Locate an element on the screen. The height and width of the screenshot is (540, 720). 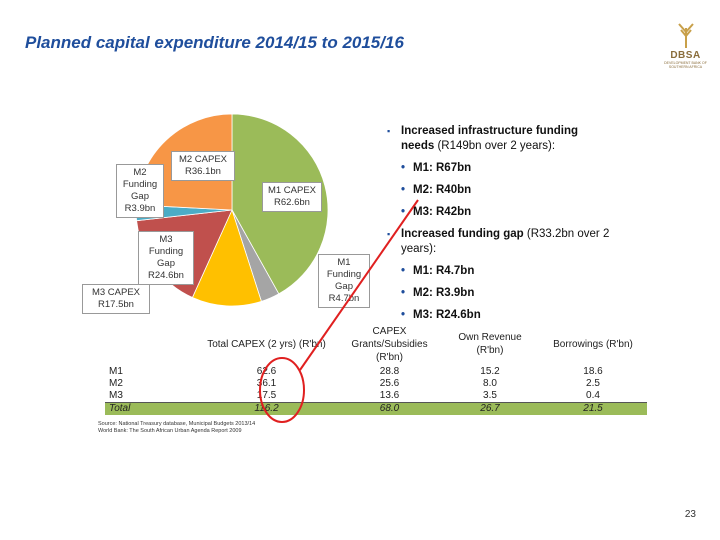
logo: DBSA DEVELOPMENT BANK OF SOUTHERN AFRICA is located at coordinates (685, 59).